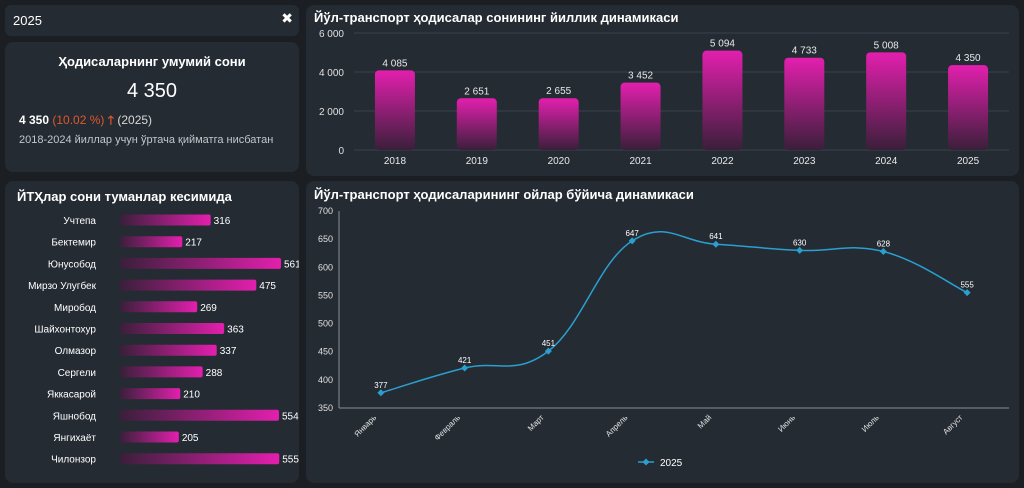 The image size is (1024, 488). Describe the element at coordinates (968, 161) in the screenshot. I see `x-tick-label: 2025` at that location.